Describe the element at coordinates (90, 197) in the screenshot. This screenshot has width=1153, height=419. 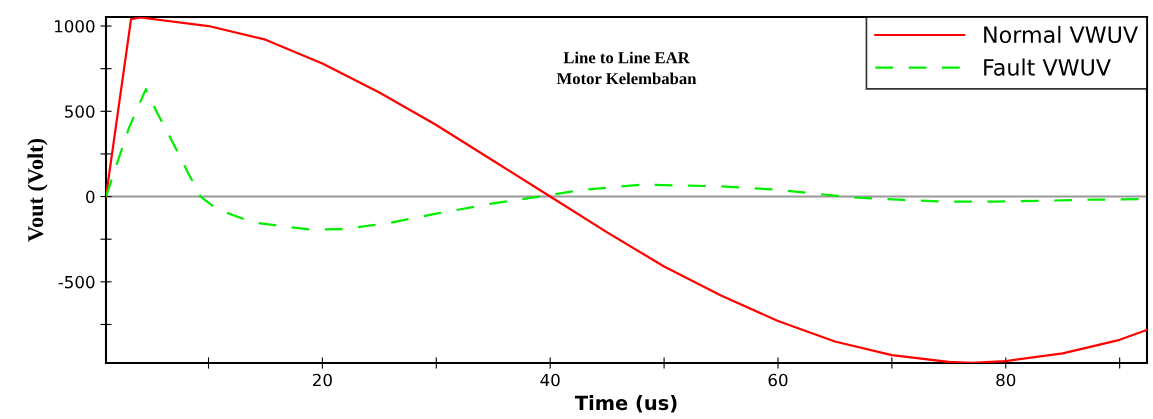
I see `y-tick-label: 0` at that location.